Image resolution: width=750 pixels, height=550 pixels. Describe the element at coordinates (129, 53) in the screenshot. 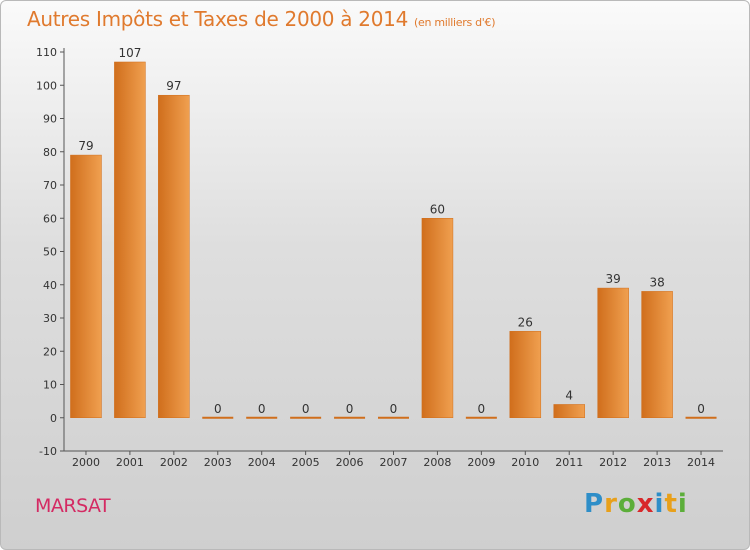

I see `data-label: 107` at that location.